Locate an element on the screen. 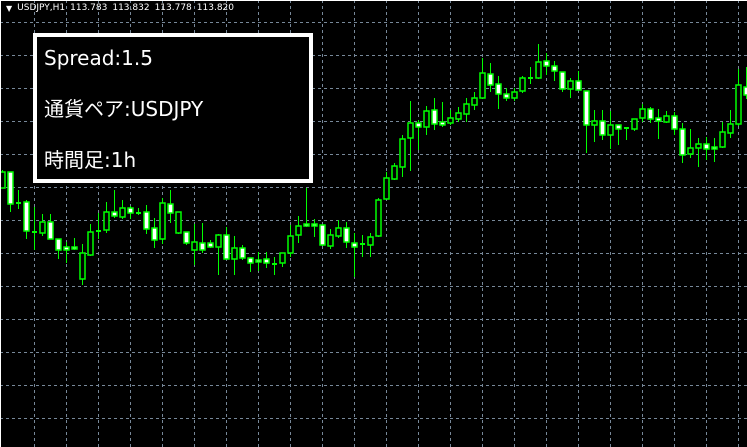 The image size is (747, 447). info-panel: Spread:1.5 通貨ペア:USDJPY 時間足:1h is located at coordinates (173, 108).